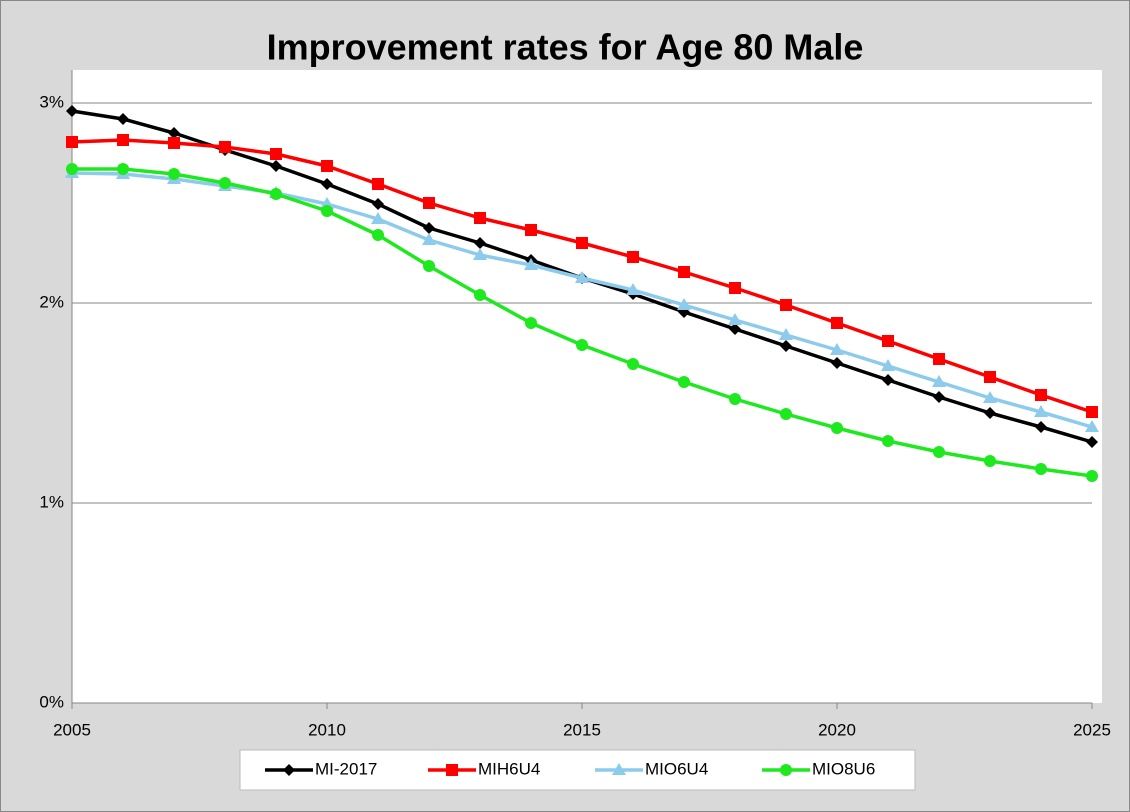 Image resolution: width=1130 pixels, height=812 pixels. I want to click on legend-label: MI-2017, so click(346, 768).